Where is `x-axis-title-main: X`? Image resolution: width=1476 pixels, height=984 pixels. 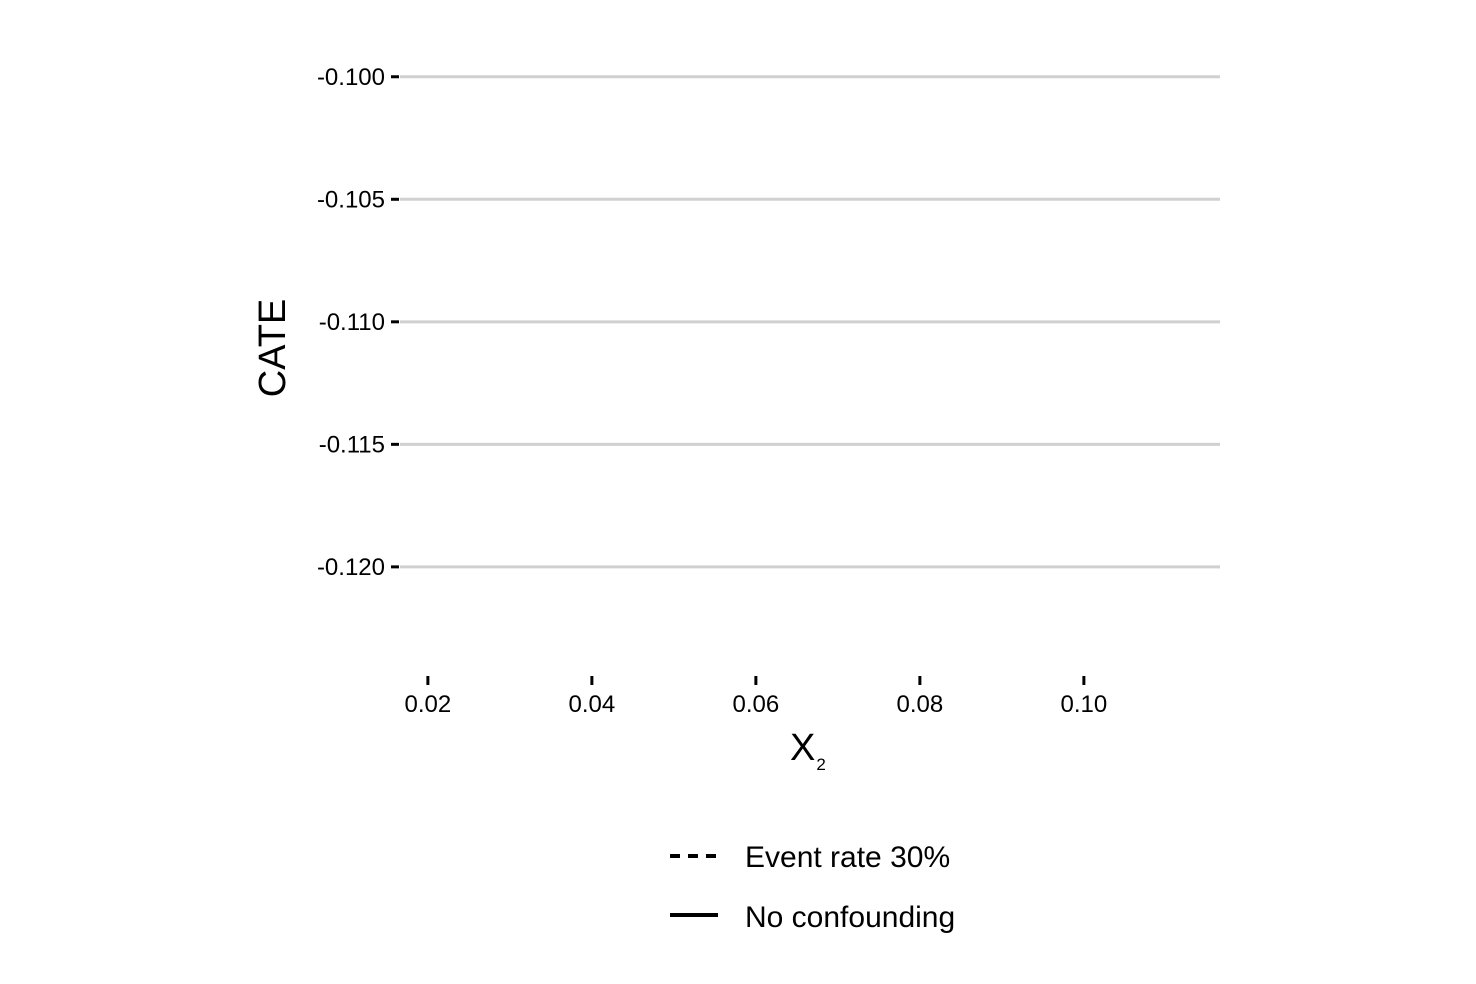 x-axis-title-main: X is located at coordinates (802, 748).